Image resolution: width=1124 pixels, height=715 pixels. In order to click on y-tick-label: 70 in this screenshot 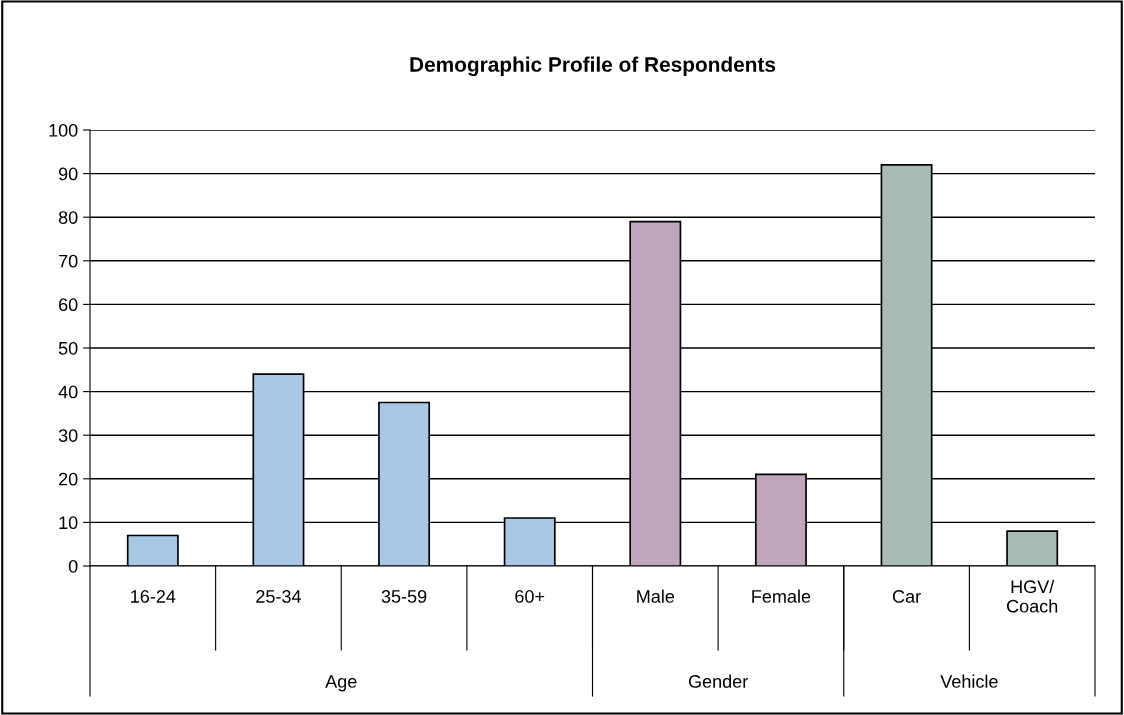, I will do `click(68, 261)`.